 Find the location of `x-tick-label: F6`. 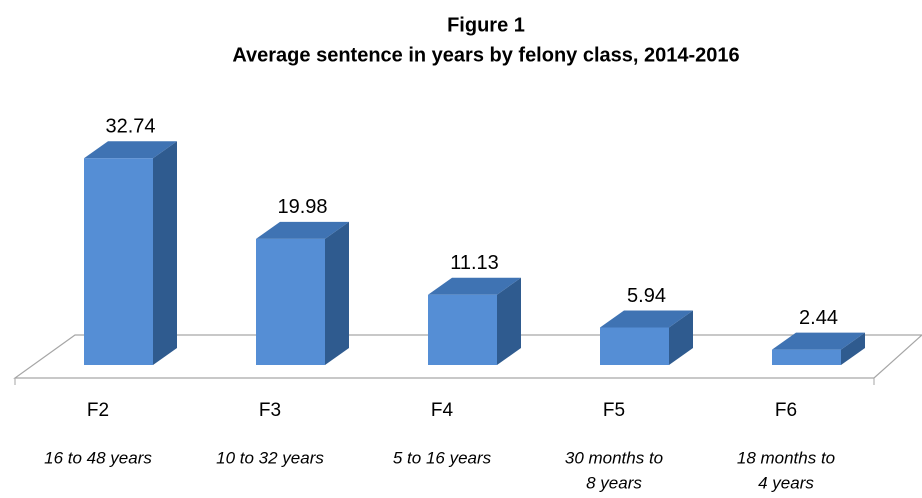

x-tick-label: F6 is located at coordinates (786, 410).